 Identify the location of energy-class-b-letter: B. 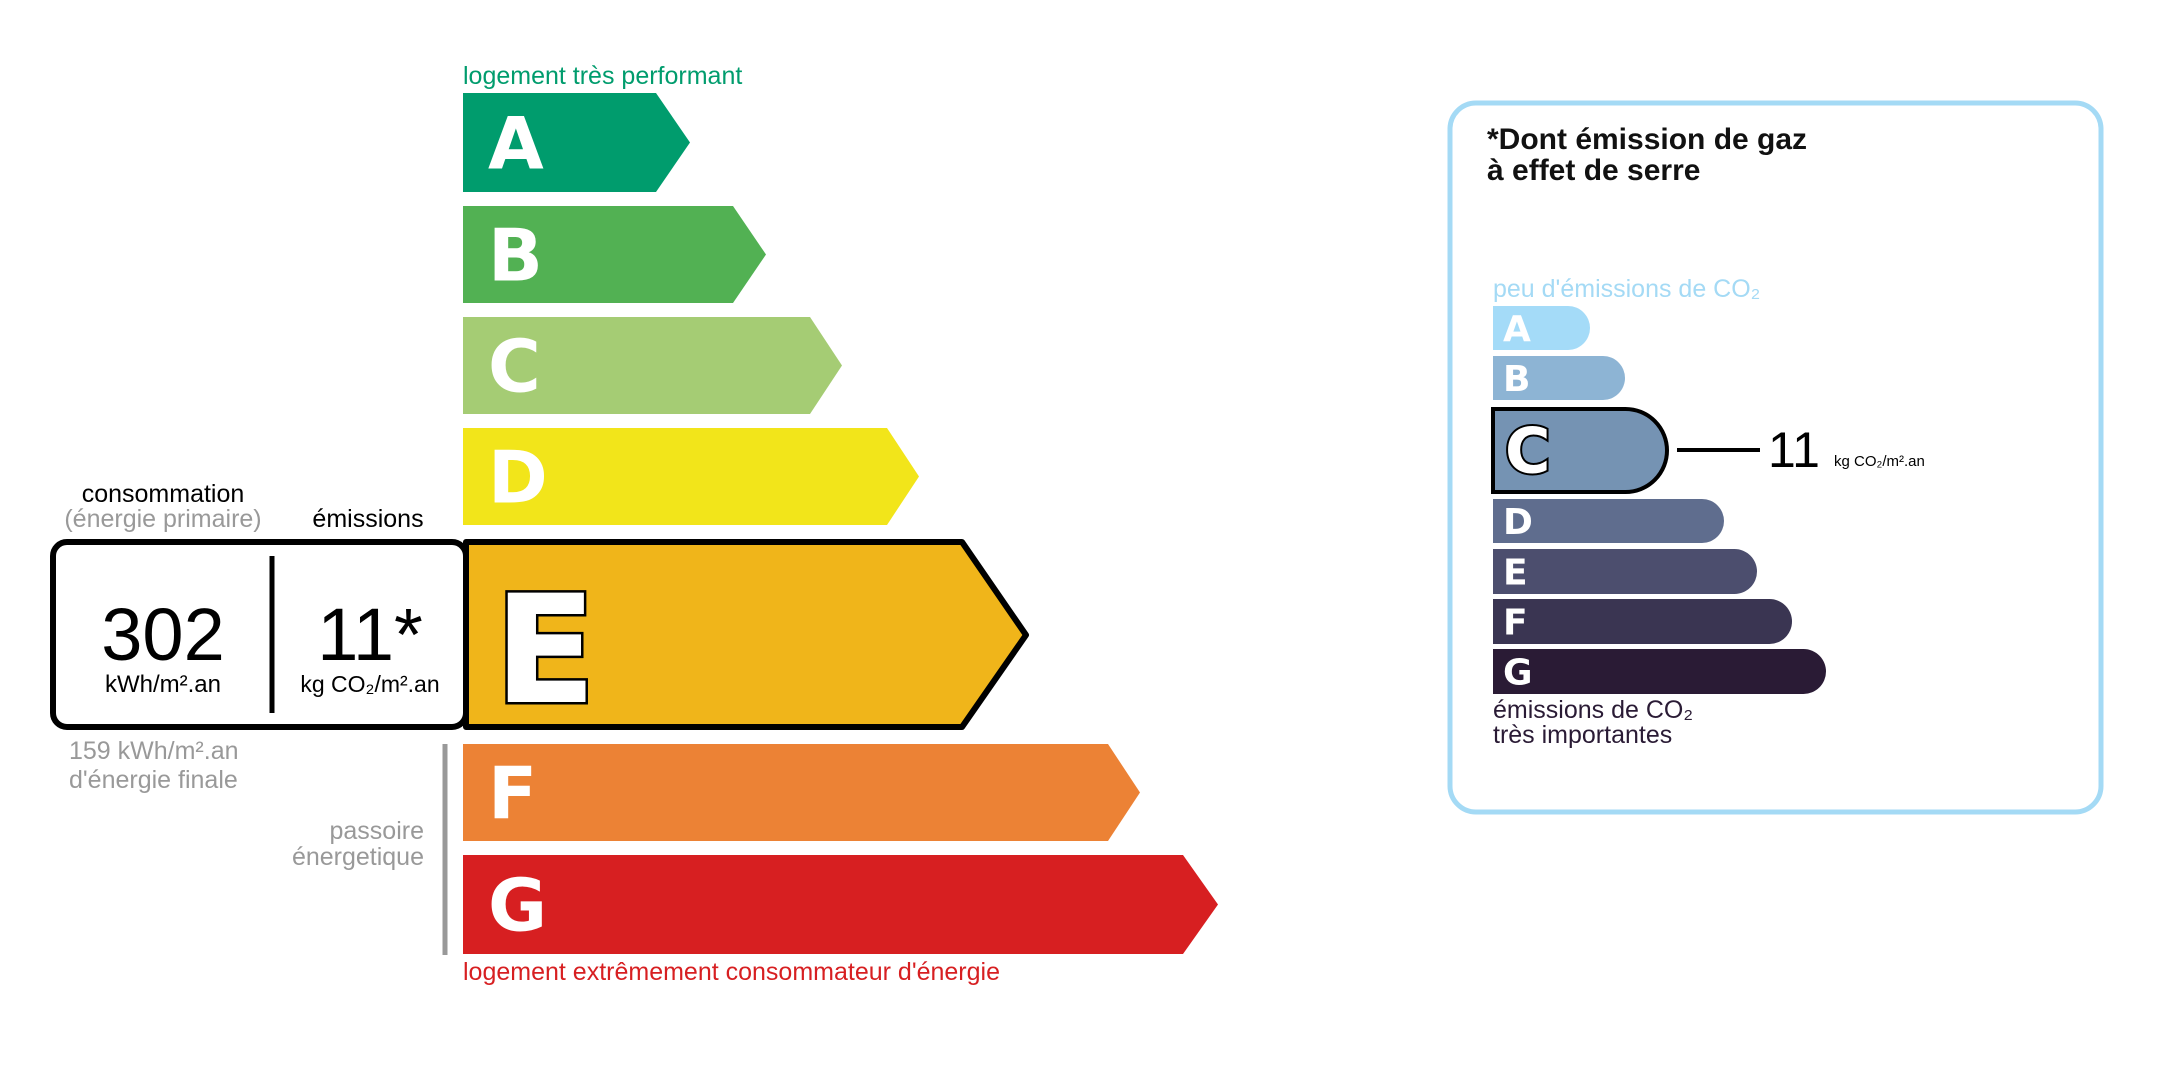
(515, 256).